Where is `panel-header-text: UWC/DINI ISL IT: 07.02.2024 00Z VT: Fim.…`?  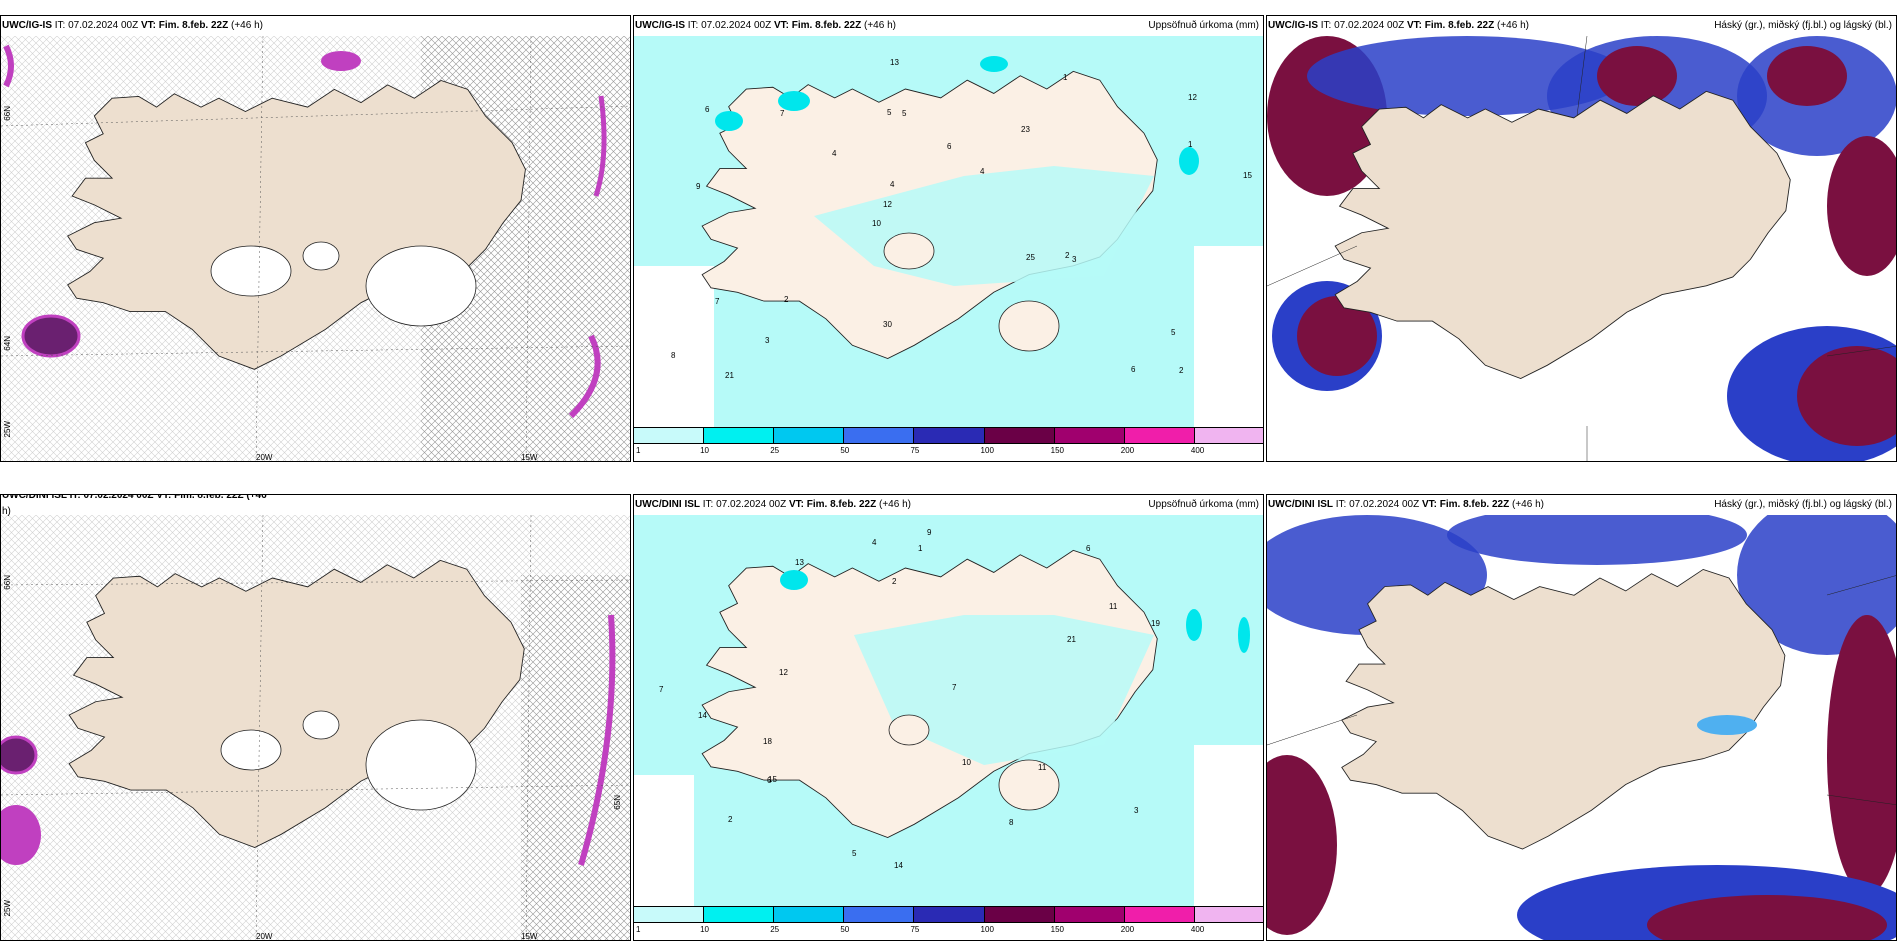 panel-header-text: UWC/DINI ISL IT: 07.02.2024 00Z VT: Fim.… is located at coordinates (134, 497).